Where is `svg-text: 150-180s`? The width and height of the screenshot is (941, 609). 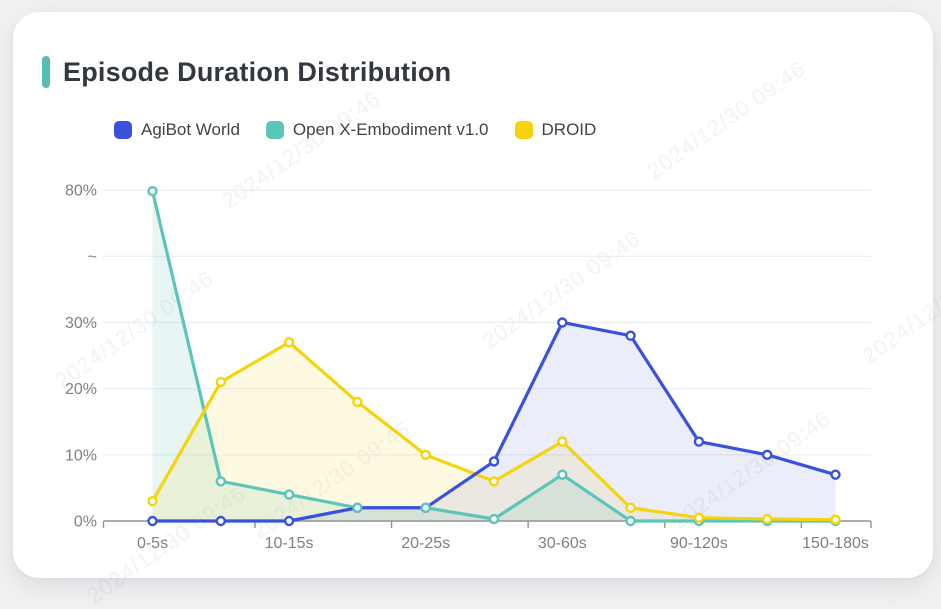
svg-text: 150-180s is located at coordinates (835, 543).